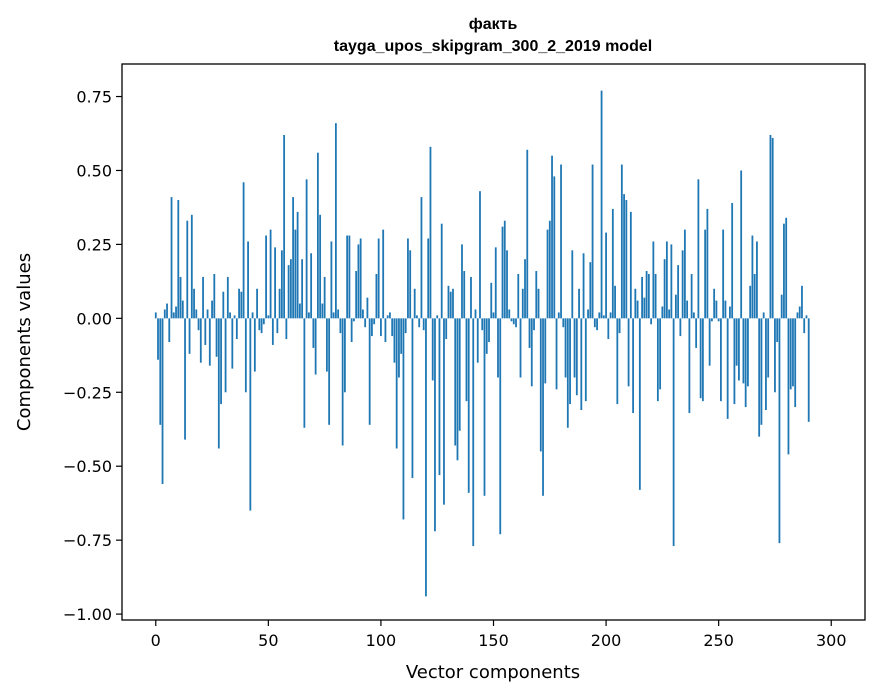  I want to click on x-axis: 0 50 100 150 200 250 300, so click(499, 635).